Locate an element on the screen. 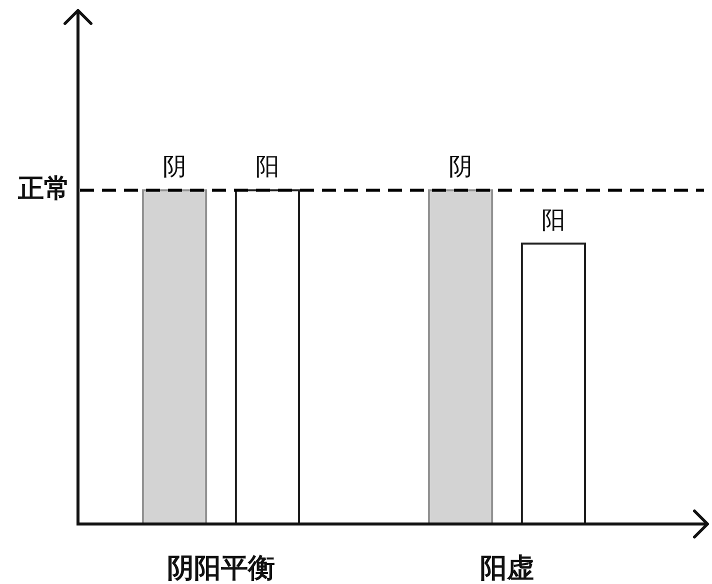  series-label: 阴 is located at coordinates (174, 166).